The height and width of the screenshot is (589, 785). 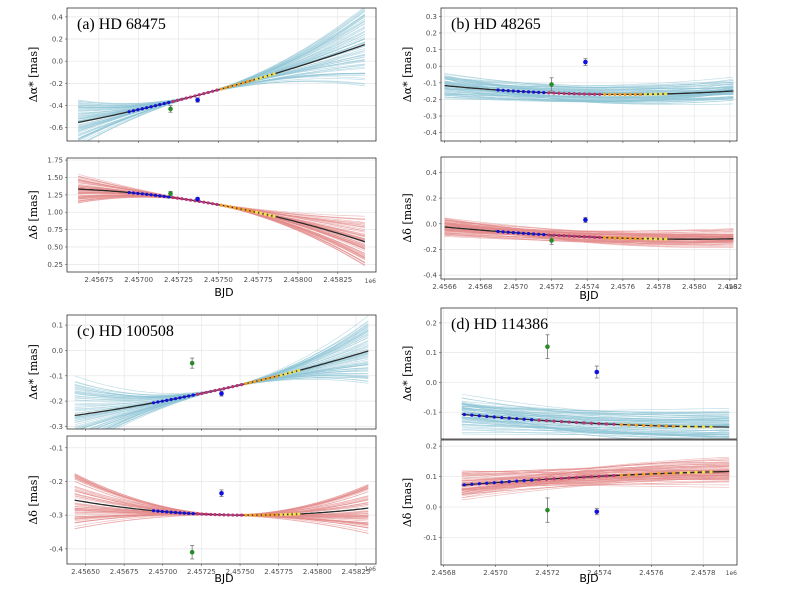 I want to click on panel-d-title: (d) HD 114386, so click(x=499, y=324).